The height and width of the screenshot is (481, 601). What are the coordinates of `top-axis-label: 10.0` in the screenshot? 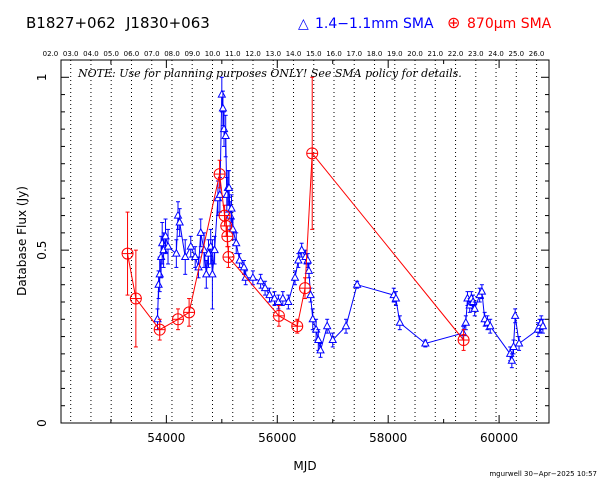 It's located at (213, 54).